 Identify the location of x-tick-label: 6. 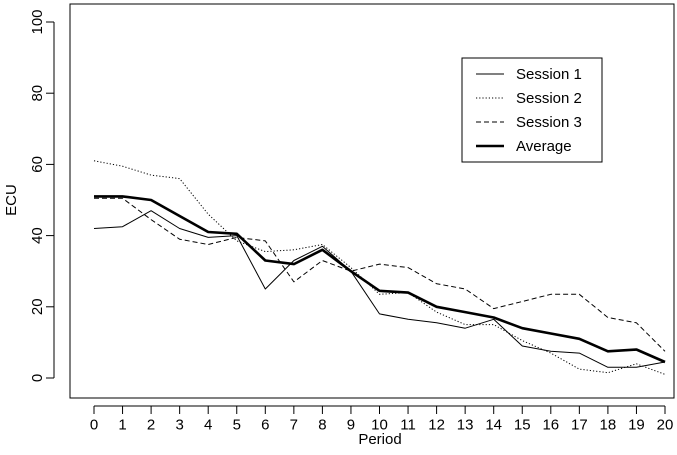
(265, 424).